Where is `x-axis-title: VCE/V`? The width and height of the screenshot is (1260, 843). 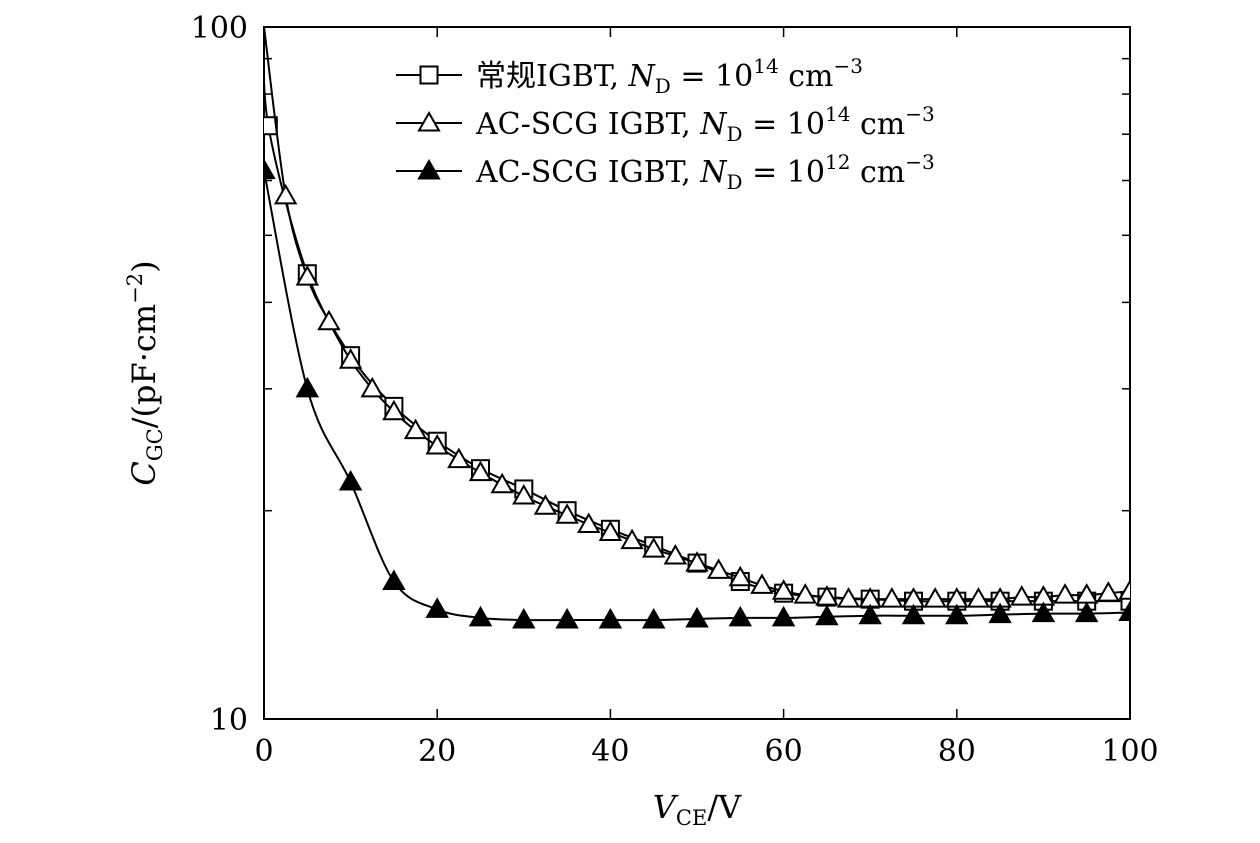
x-axis-title: VCE/V is located at coordinates (697, 809).